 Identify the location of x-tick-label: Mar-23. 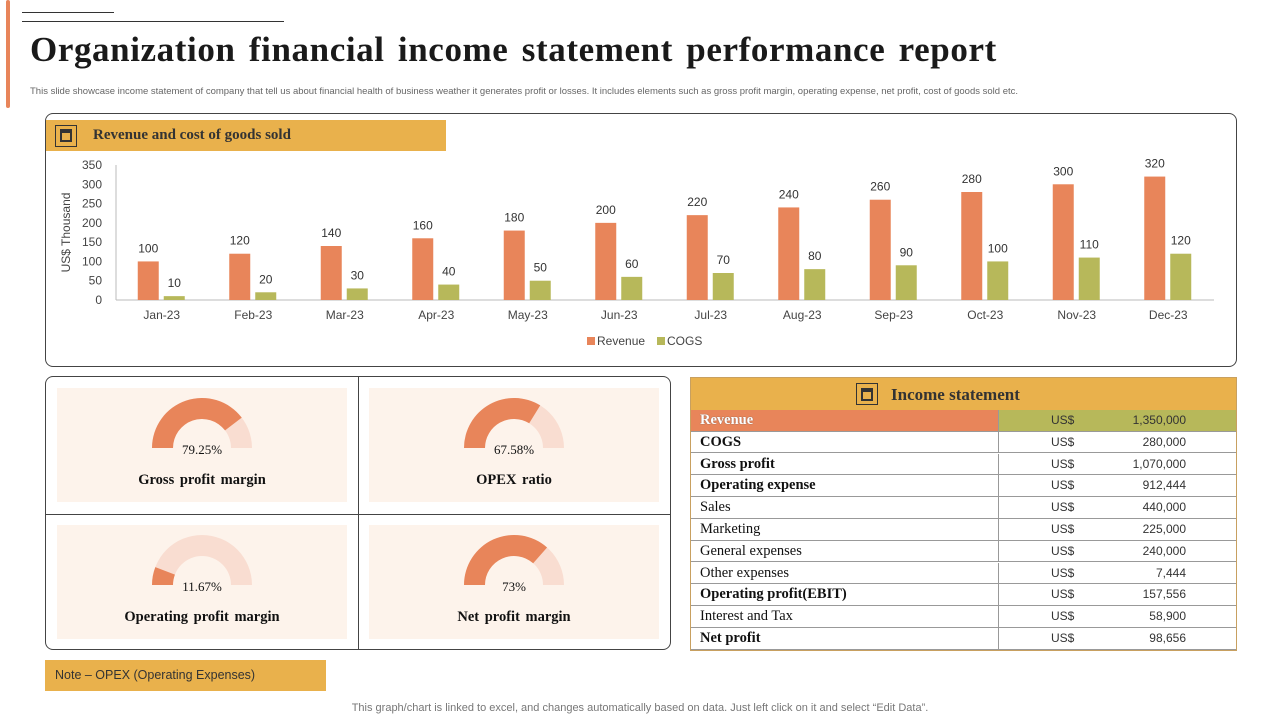
(345, 315).